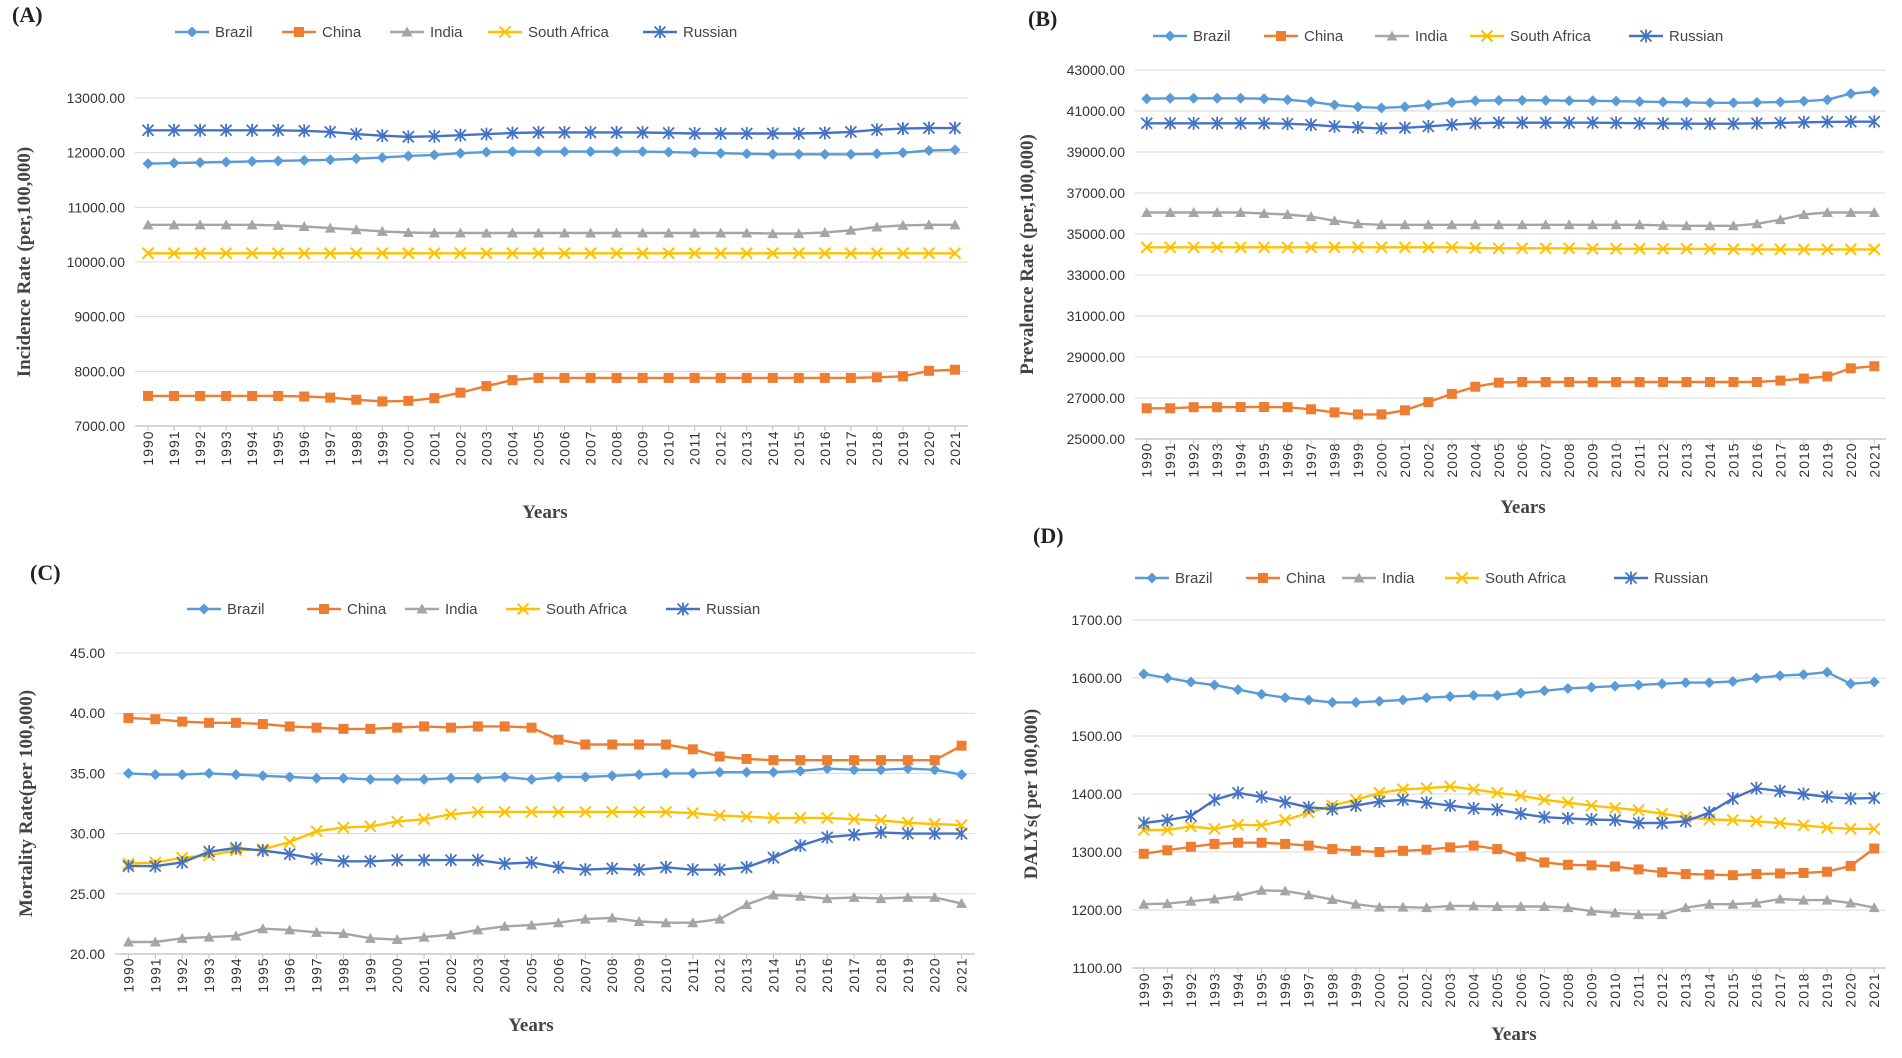 The height and width of the screenshot is (1058, 1902). What do you see at coordinates (96, 153) in the screenshot?
I see `y-tick-label: 12000.00` at bounding box center [96, 153].